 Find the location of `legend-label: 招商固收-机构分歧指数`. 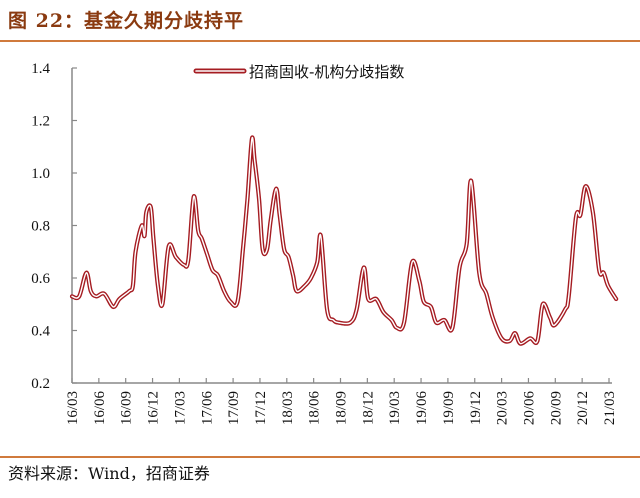

legend-label: 招商固收-机构分歧指数 is located at coordinates (326, 72).